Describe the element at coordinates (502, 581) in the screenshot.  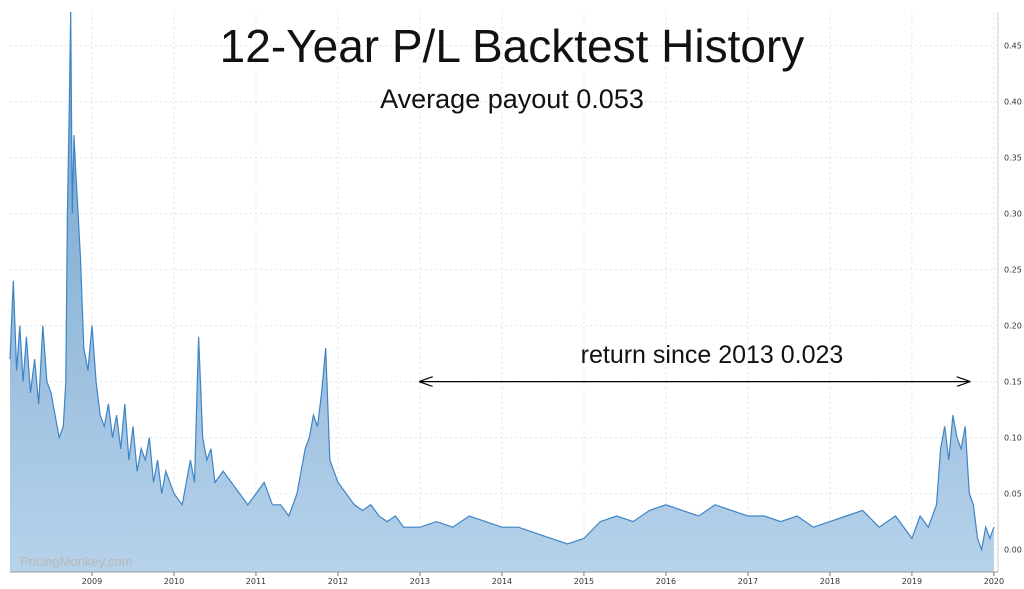
I see `x-tick-label: 2014` at that location.